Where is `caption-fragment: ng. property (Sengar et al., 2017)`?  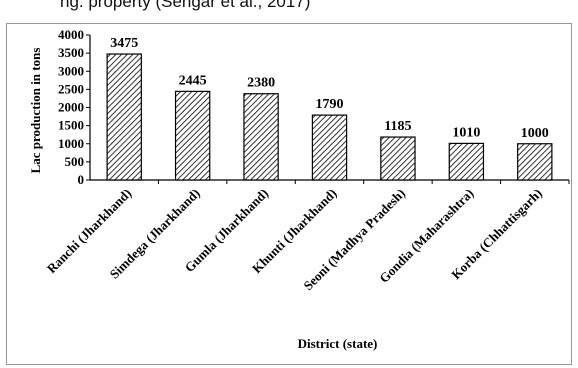
caption-fragment: ng. property (Sengar et al., 2017) is located at coordinates (185, 5).